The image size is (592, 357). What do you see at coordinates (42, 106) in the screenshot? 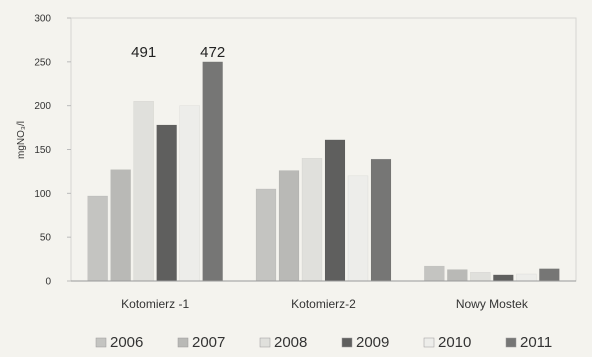
I see `y-tick-label: 200` at bounding box center [42, 106].